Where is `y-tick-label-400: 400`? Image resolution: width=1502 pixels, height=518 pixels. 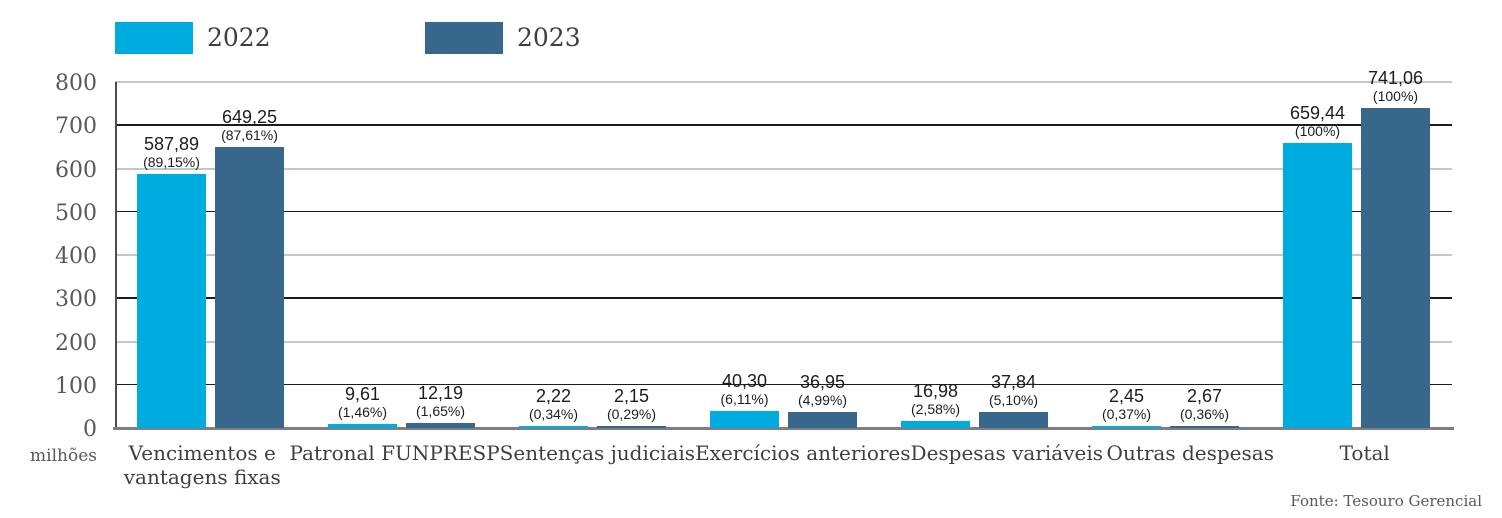 y-tick-label-400: 400 is located at coordinates (76, 256).